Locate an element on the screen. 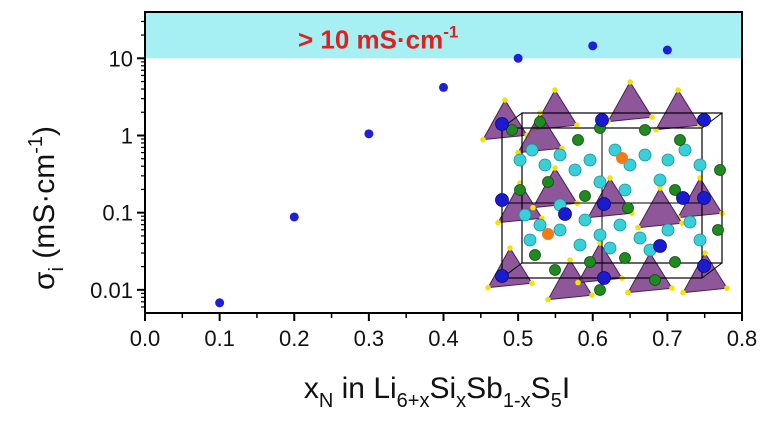  x-tick-label: 0.6 is located at coordinates (592, 338).